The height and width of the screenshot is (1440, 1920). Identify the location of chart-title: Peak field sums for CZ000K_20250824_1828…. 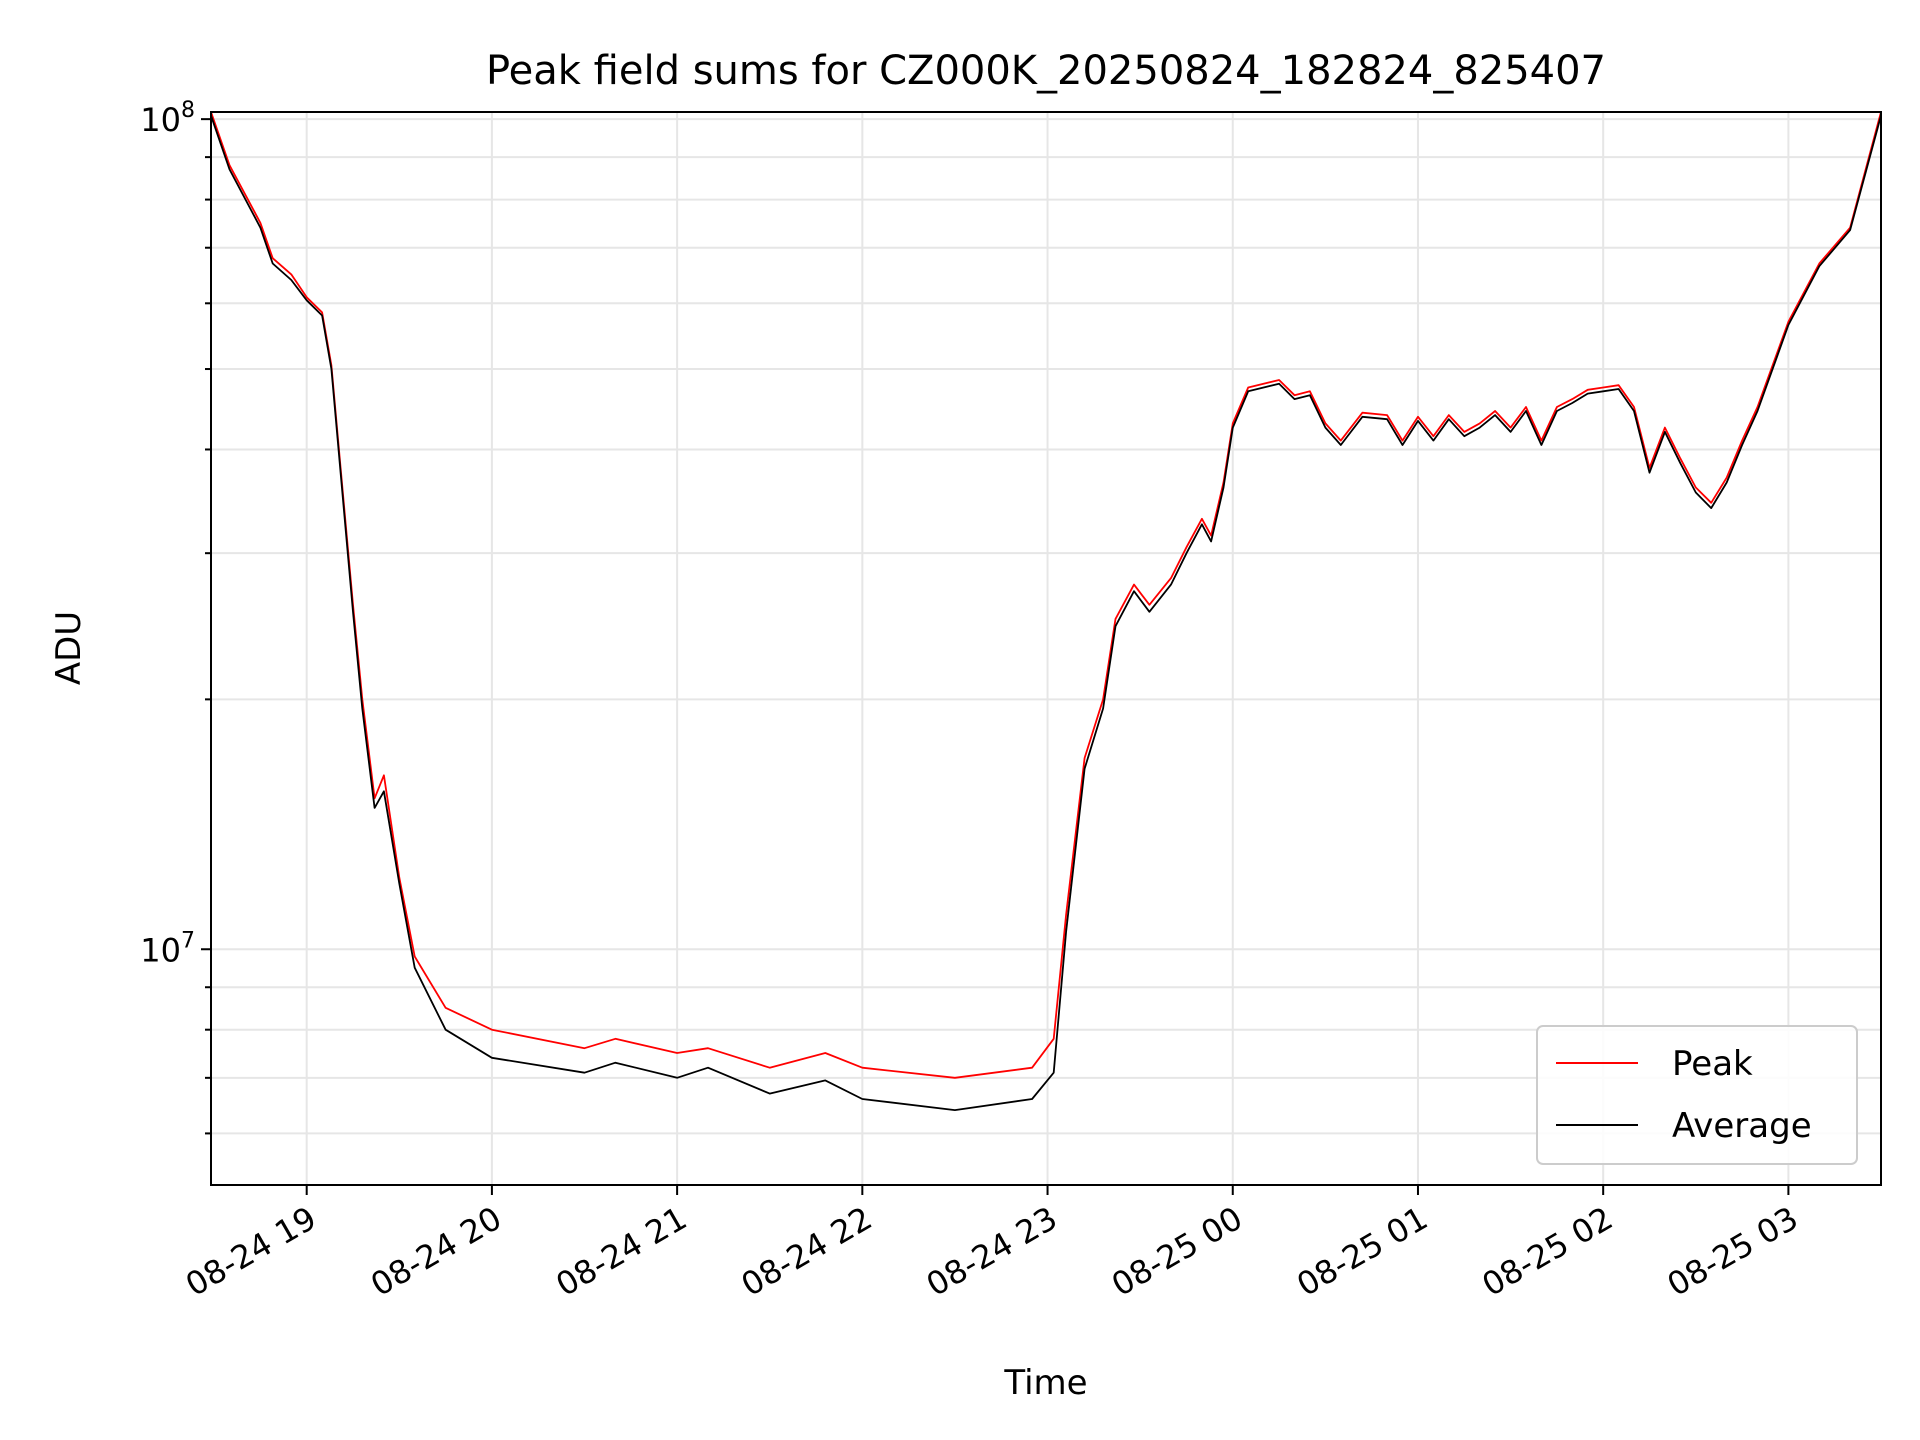
(1046, 71).